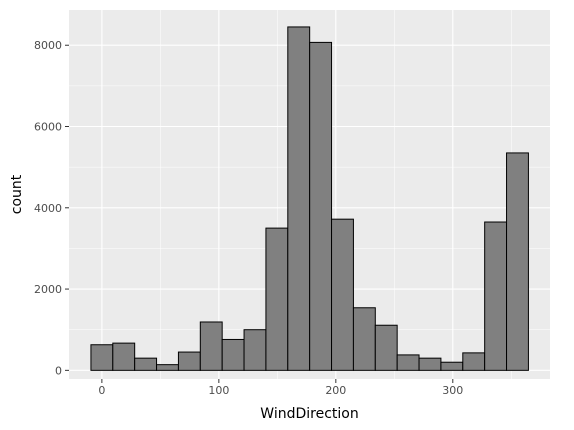  Describe the element at coordinates (309, 414) in the screenshot. I see `x-axis-title: WindDirection` at that location.